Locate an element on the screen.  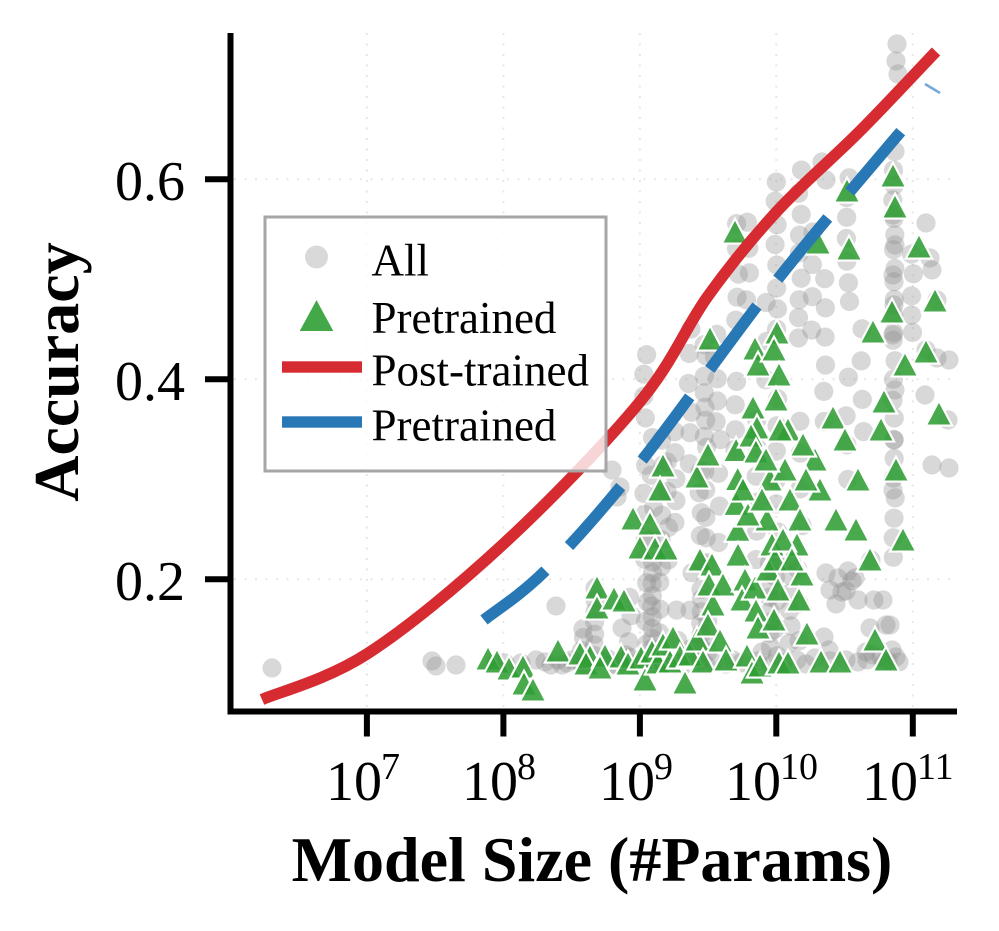
svg-text: 11 is located at coordinates (935, 767).